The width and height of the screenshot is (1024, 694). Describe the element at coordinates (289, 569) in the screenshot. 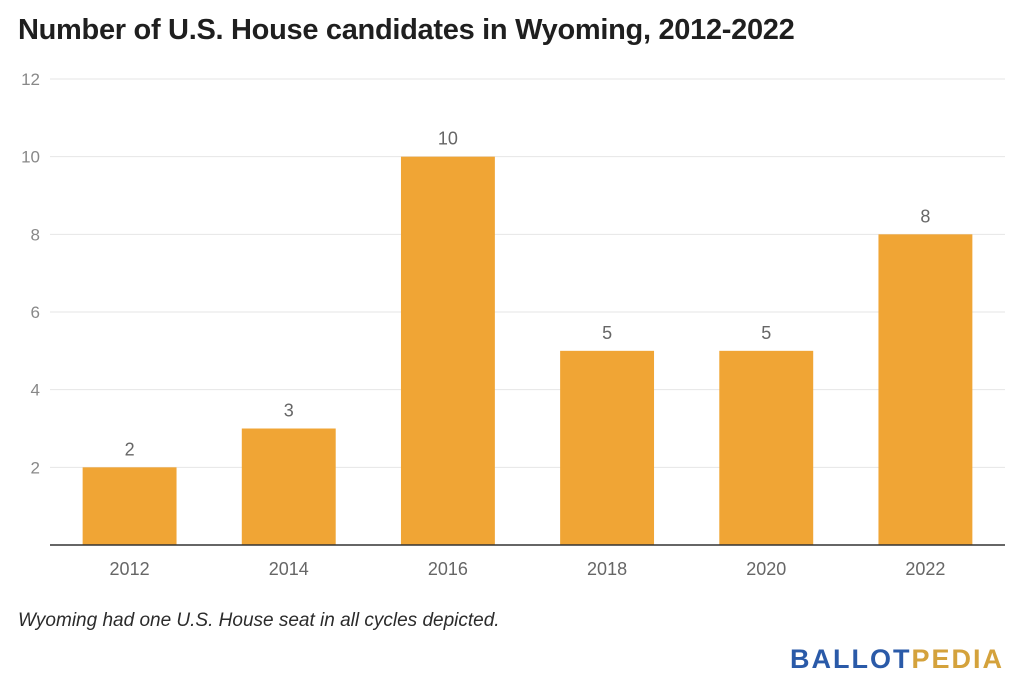

I see `x-tick-label-2014: 2014` at that location.